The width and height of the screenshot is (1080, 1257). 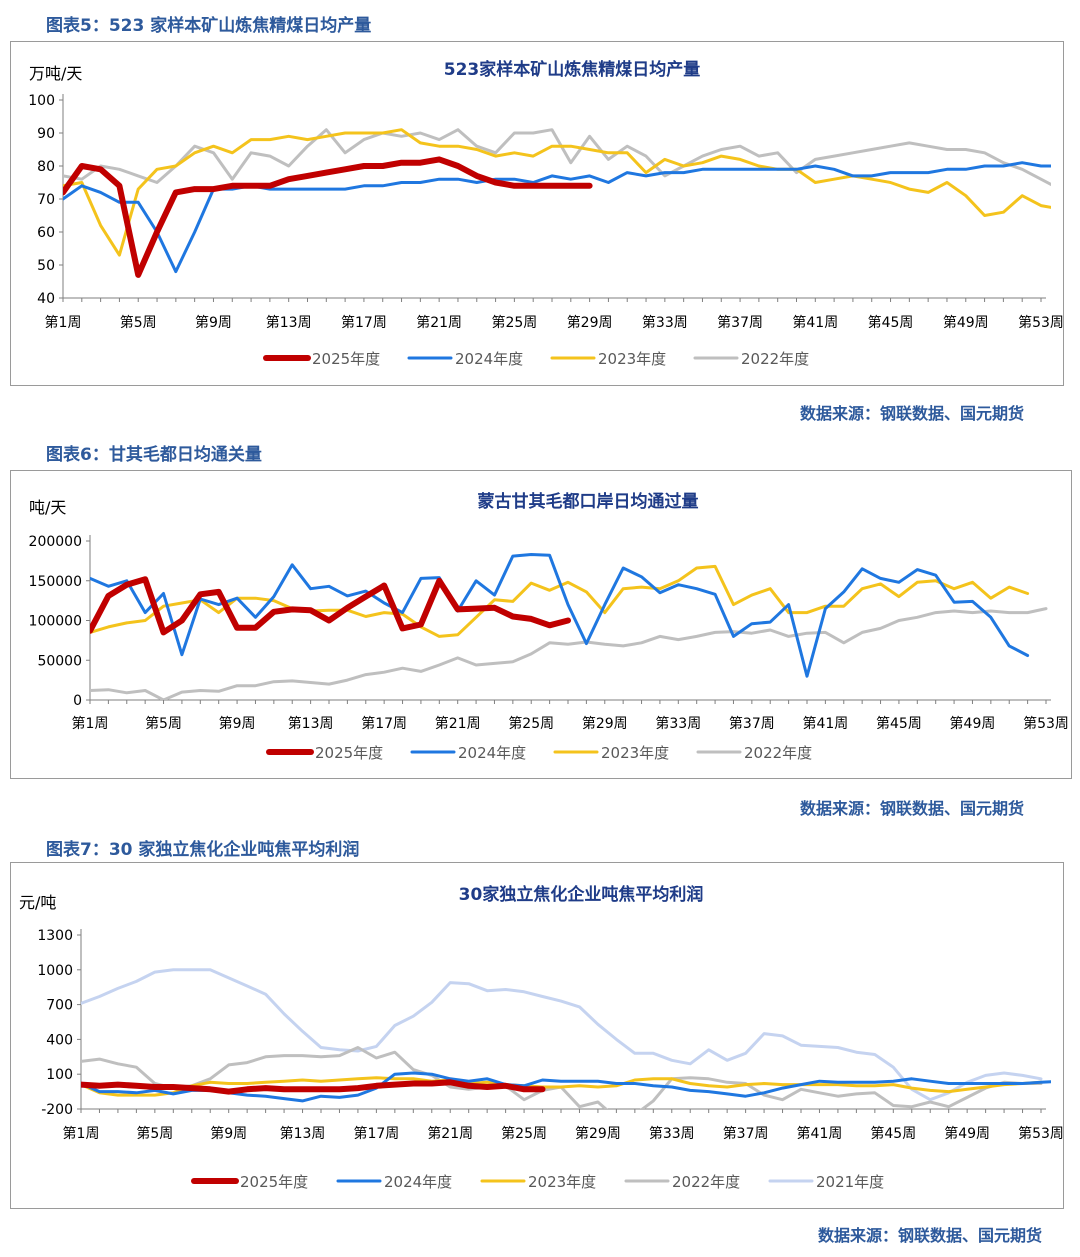 I want to click on y-axis-label: 万吨/天, so click(x=55, y=73).